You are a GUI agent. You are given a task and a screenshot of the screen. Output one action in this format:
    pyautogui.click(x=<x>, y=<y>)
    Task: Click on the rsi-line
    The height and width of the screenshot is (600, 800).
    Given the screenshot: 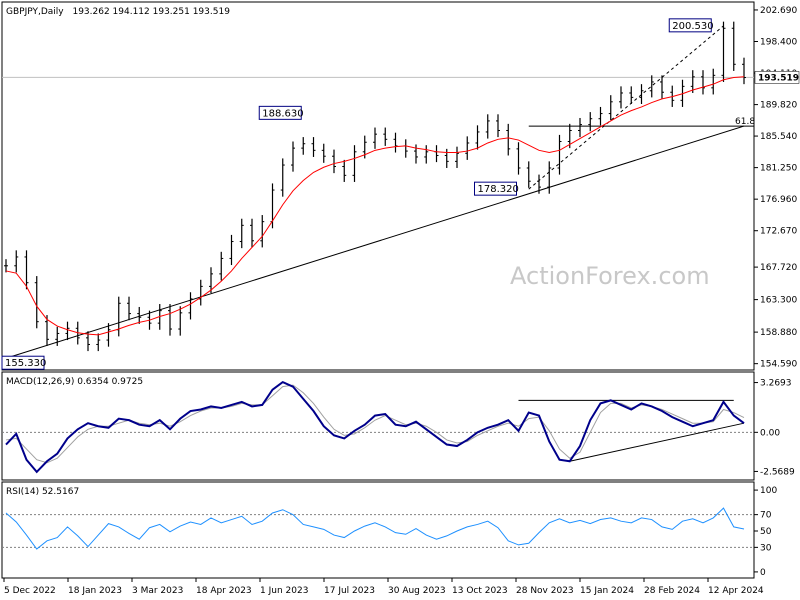 What is the action you would take?
    pyautogui.click(x=375, y=528)
    